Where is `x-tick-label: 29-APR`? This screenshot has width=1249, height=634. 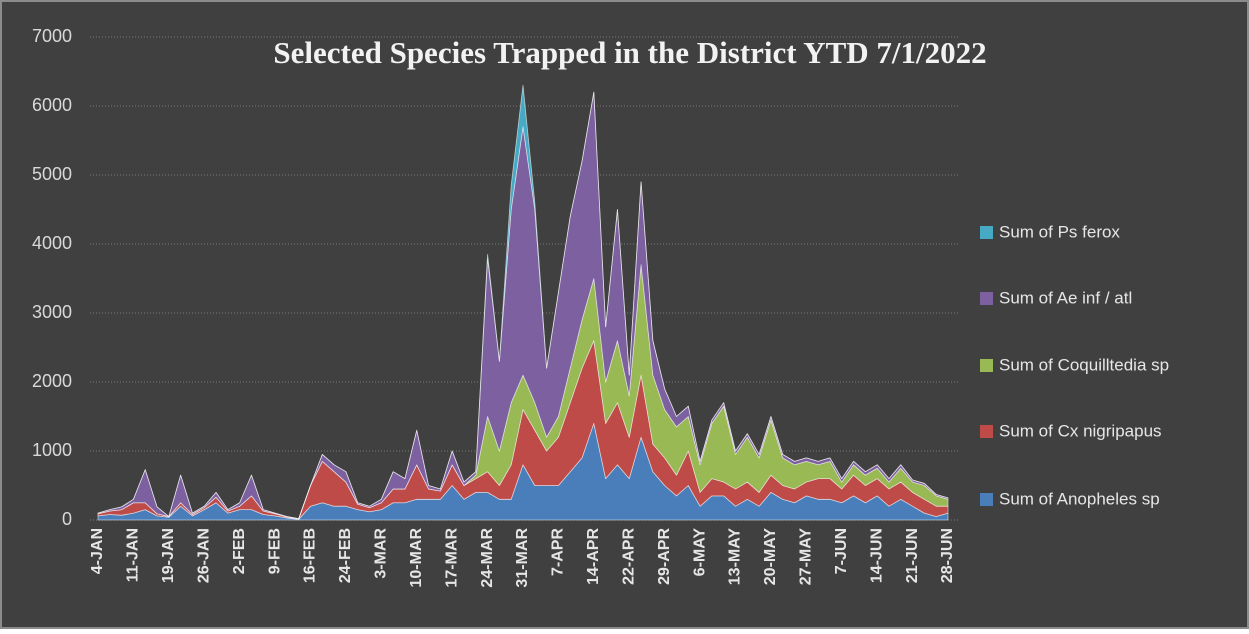
x-tick-label: 29-APR is located at coordinates (664, 556).